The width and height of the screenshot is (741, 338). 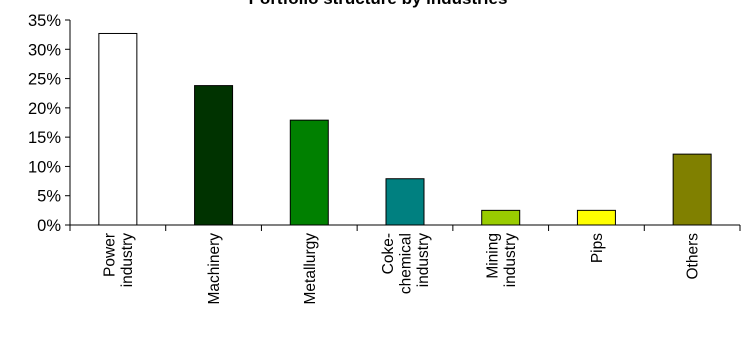 What do you see at coordinates (44, 80) in the screenshot?
I see `y-tick-label: 25%` at bounding box center [44, 80].